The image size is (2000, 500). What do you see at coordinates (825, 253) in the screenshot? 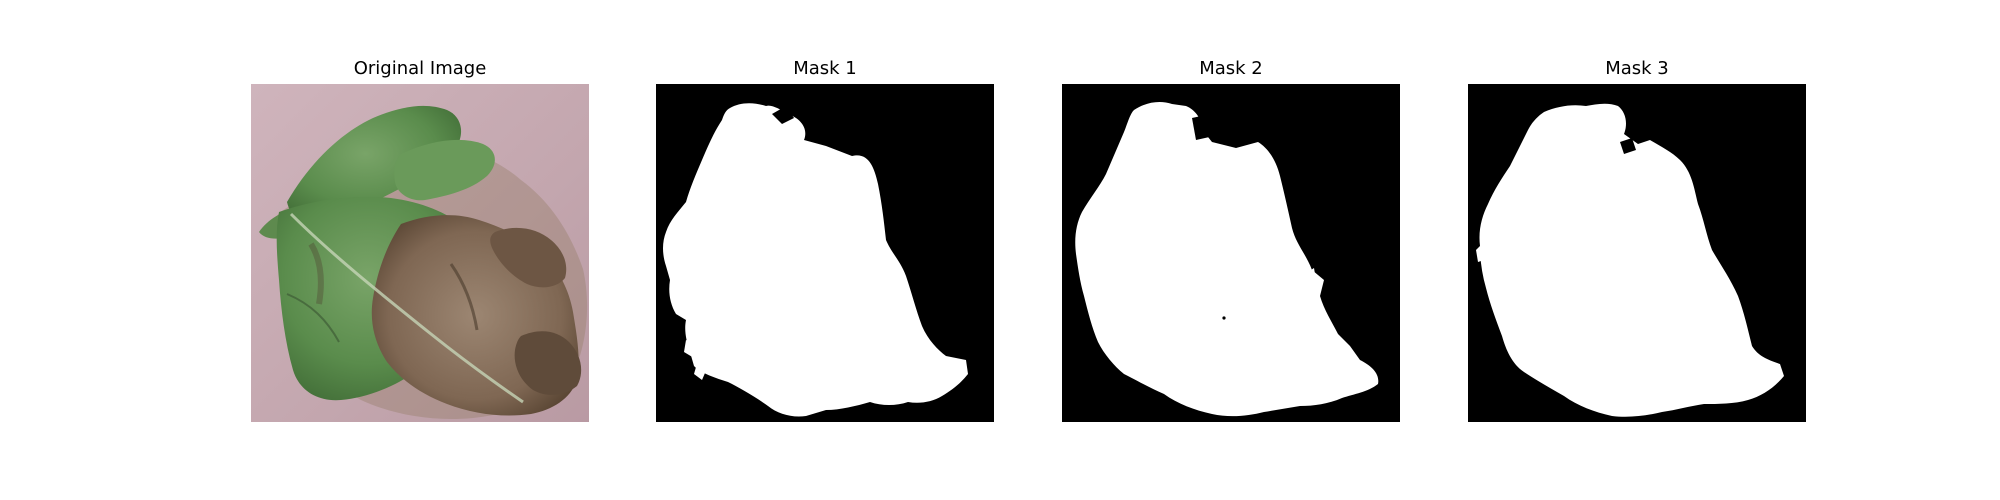
I see `mask-1-image` at bounding box center [825, 253].